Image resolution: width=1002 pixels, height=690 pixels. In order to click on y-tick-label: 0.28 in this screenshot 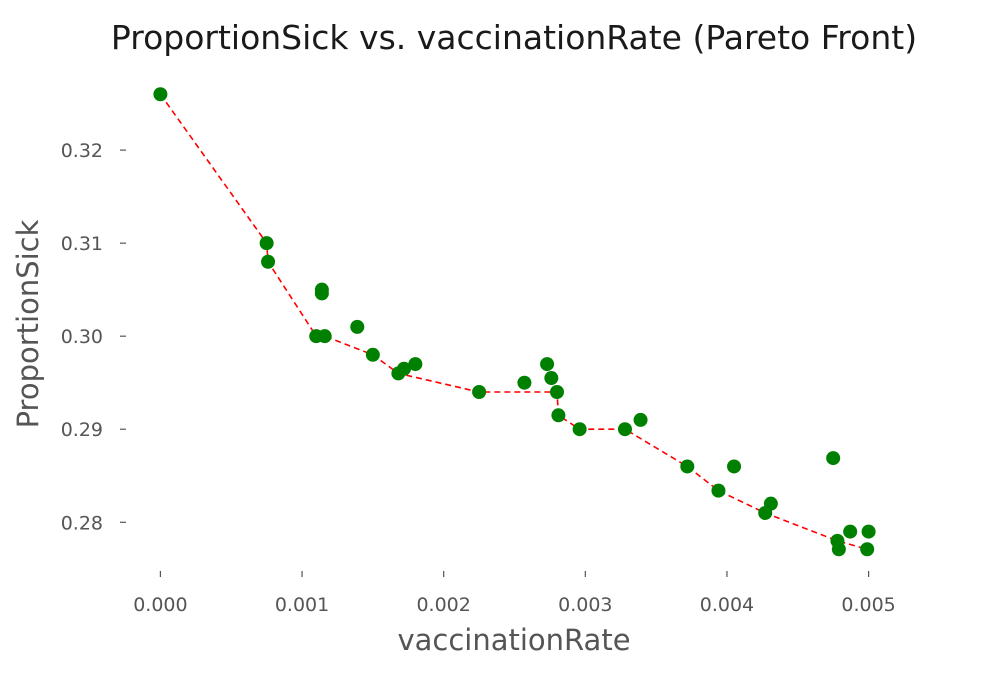, I will do `click(82, 523)`.